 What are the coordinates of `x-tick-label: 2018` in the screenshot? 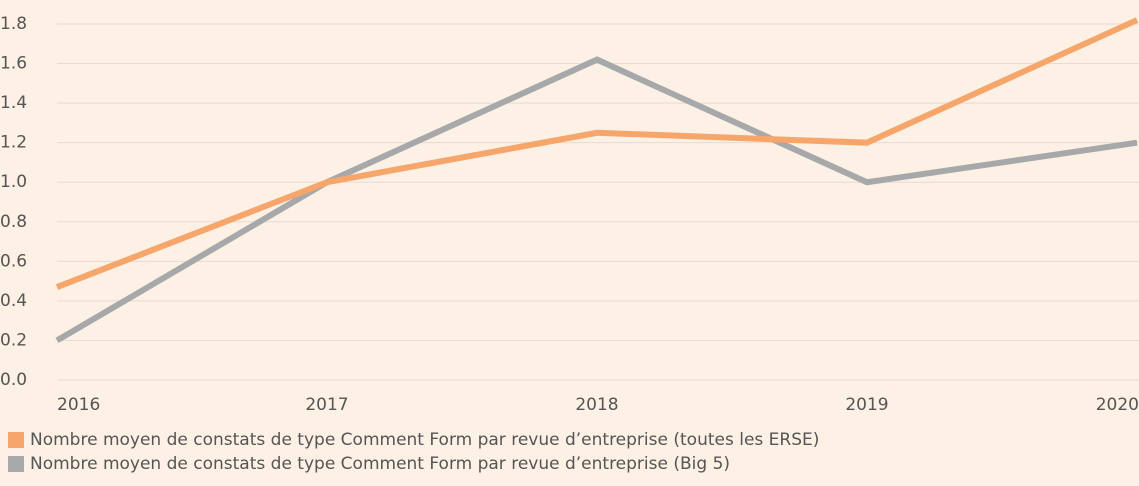 It's located at (596, 405).